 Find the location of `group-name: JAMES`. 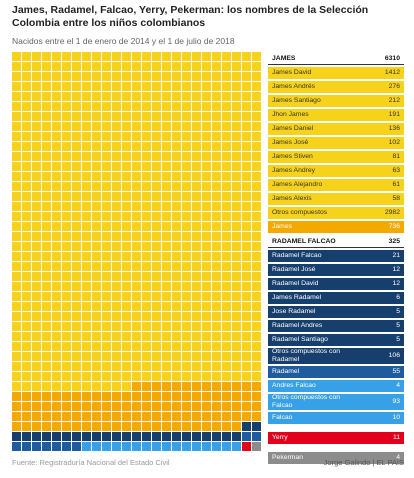

group-name: JAMES is located at coordinates (284, 58).